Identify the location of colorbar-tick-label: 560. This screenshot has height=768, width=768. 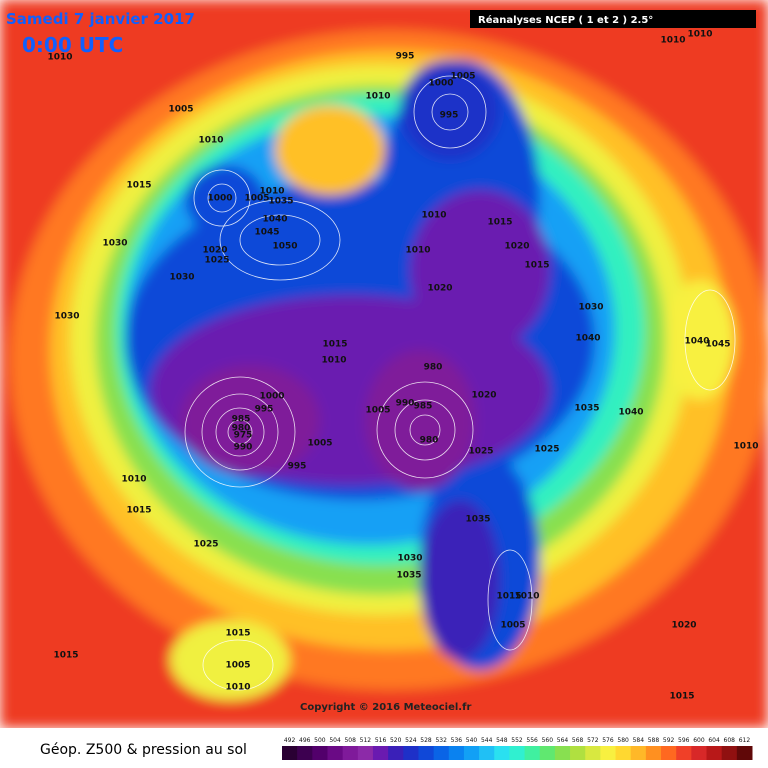
(548, 740).